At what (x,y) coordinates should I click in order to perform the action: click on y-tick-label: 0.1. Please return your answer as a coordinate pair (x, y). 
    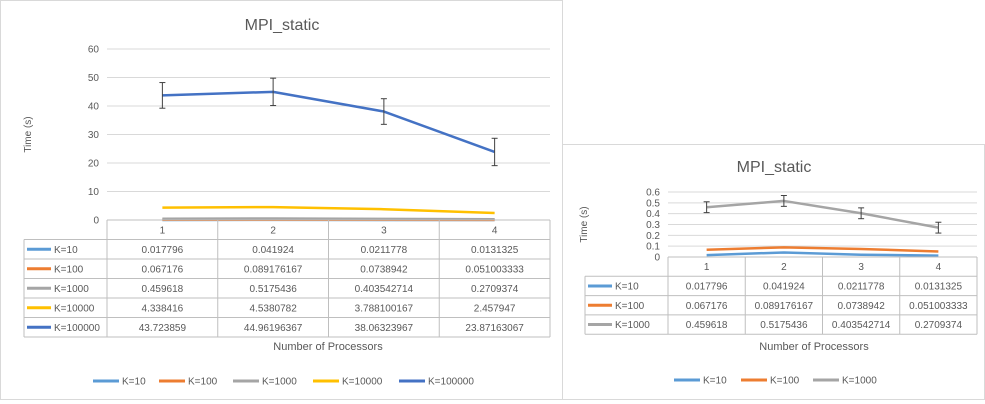
    Looking at the image, I should click on (653, 247).